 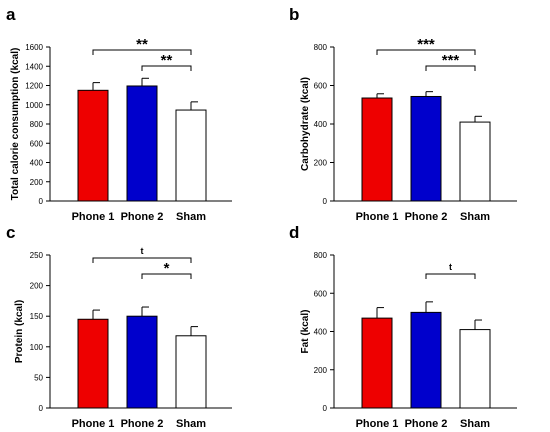 I want to click on y-axis-title: Carbohydrate (kcal), so click(x=305, y=124).